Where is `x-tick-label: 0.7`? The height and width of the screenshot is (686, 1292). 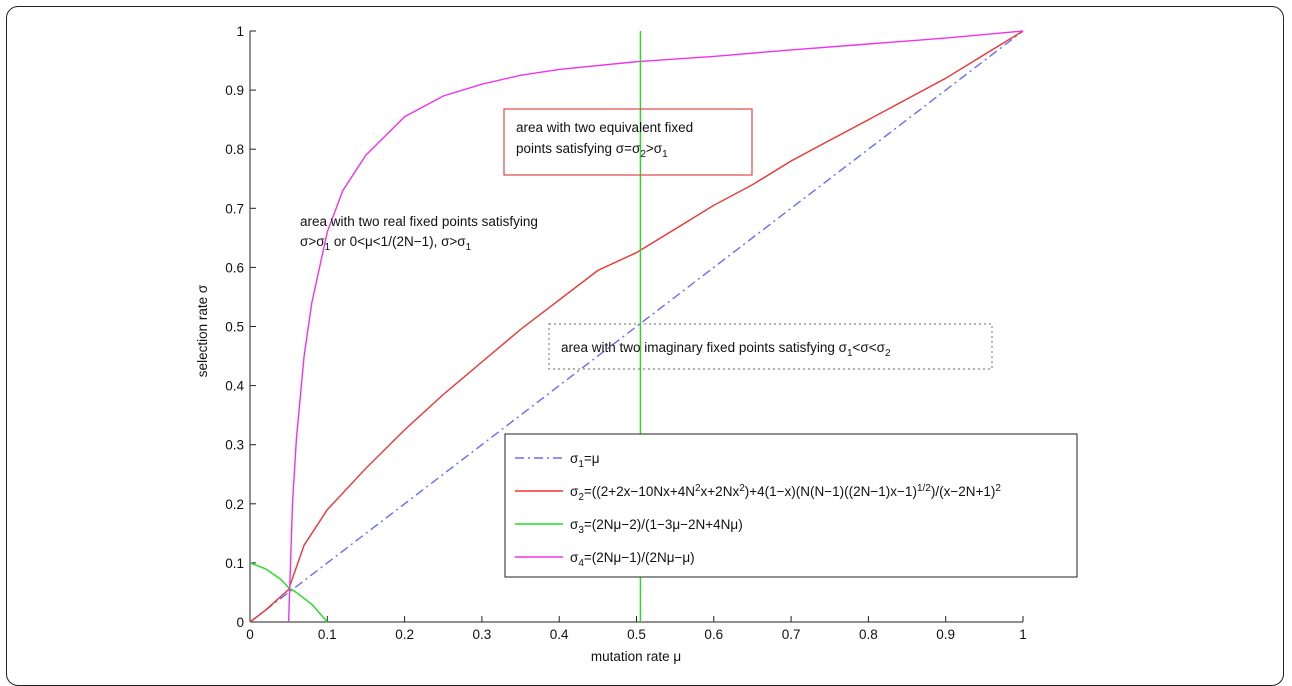 x-tick-label: 0.7 is located at coordinates (791, 634).